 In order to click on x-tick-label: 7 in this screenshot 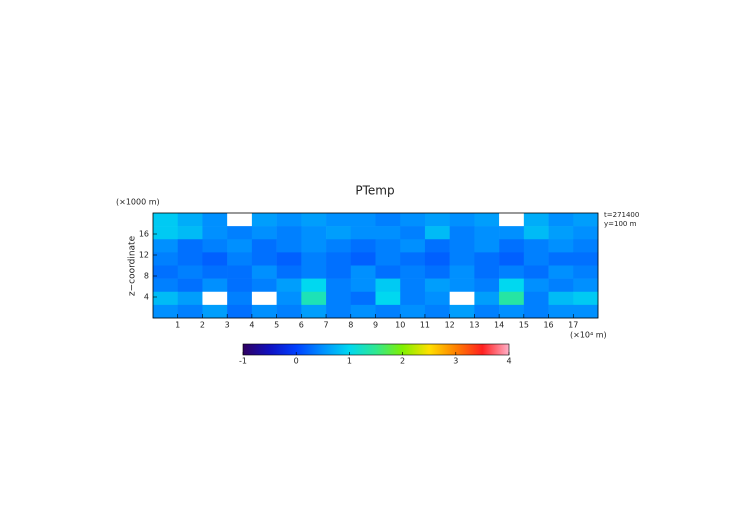, I will do `click(326, 325)`.